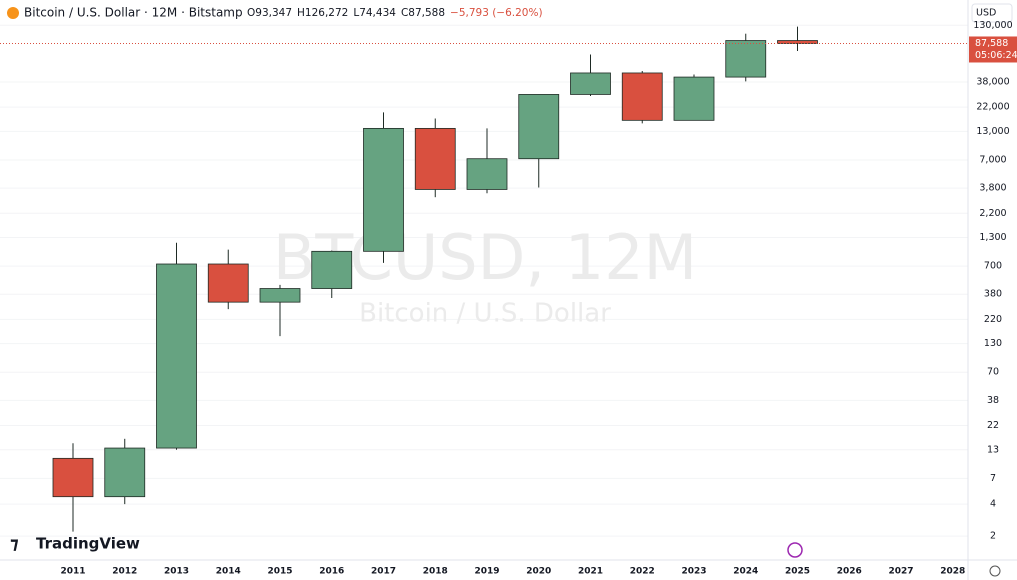 Image resolution: width=1017 pixels, height=580 pixels. I want to click on y-tick-label: 2,200, so click(992, 213).